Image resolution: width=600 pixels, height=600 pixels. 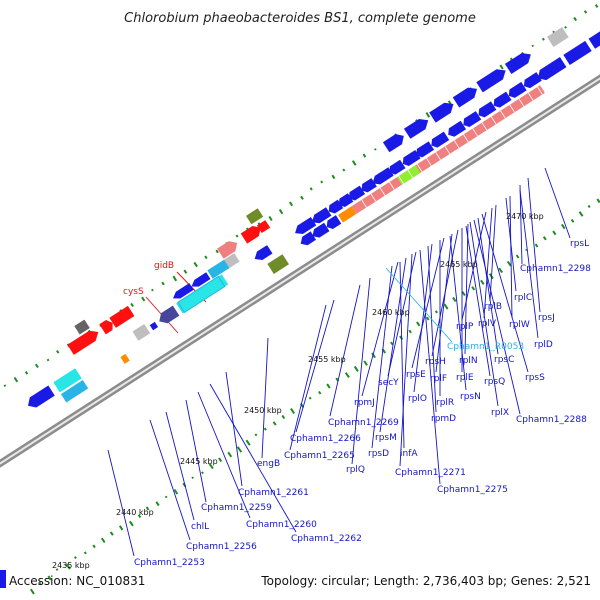 What do you see at coordinates (493, 307) in the screenshot?
I see `gene-label: rplB` at bounding box center [493, 307].